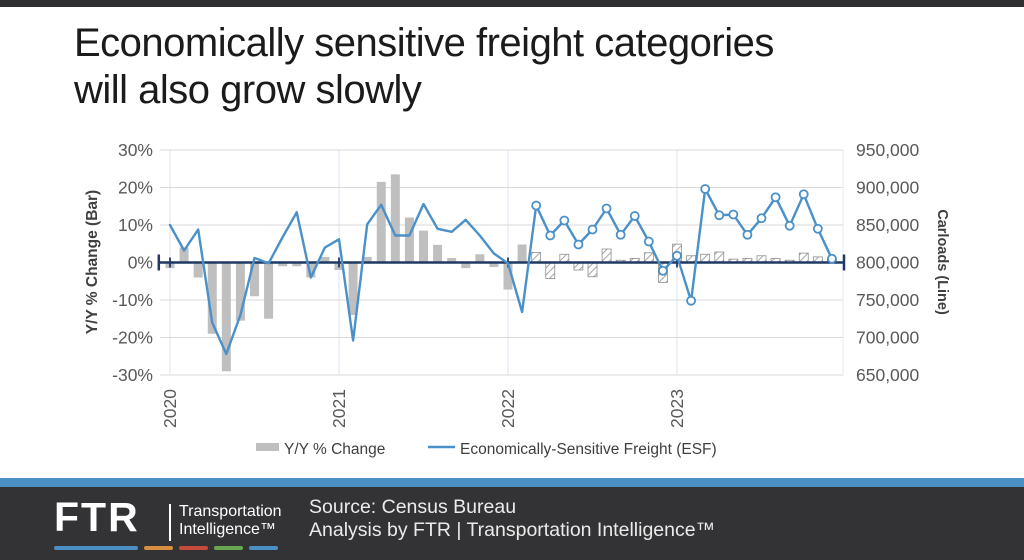  Describe the element at coordinates (92, 262) in the screenshot. I see `left-axis-title: Y/Y % Change (Bar)` at that location.